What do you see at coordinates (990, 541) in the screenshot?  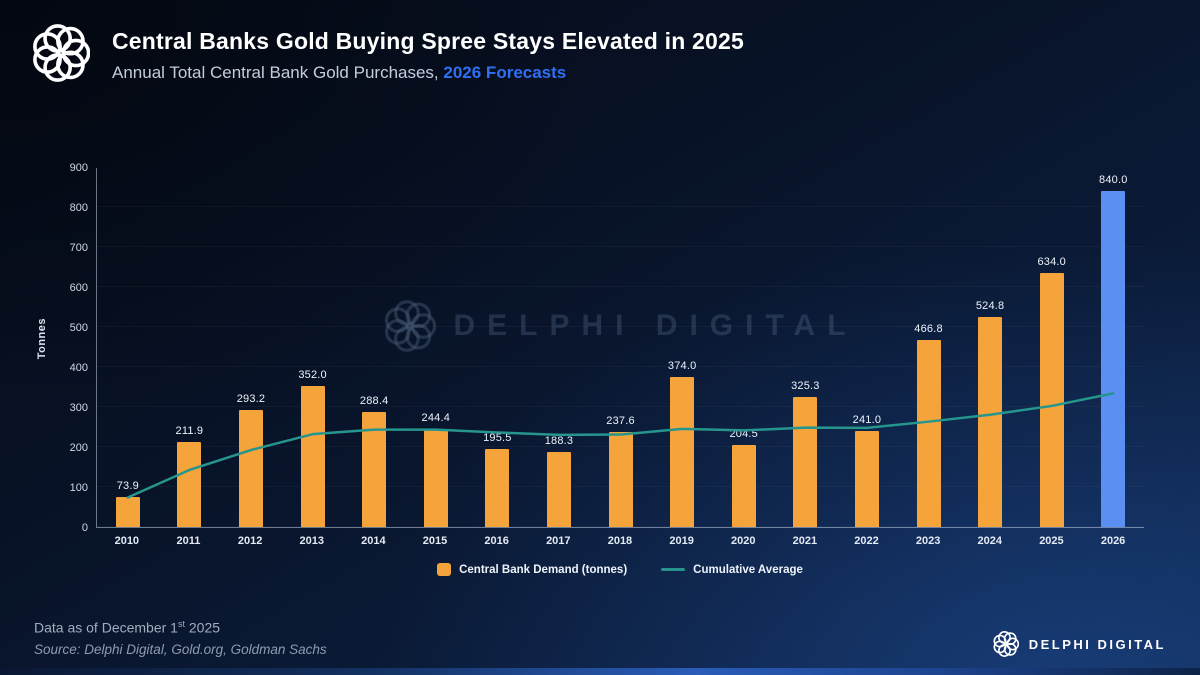 I see `x-tick-2024: 2024` at bounding box center [990, 541].